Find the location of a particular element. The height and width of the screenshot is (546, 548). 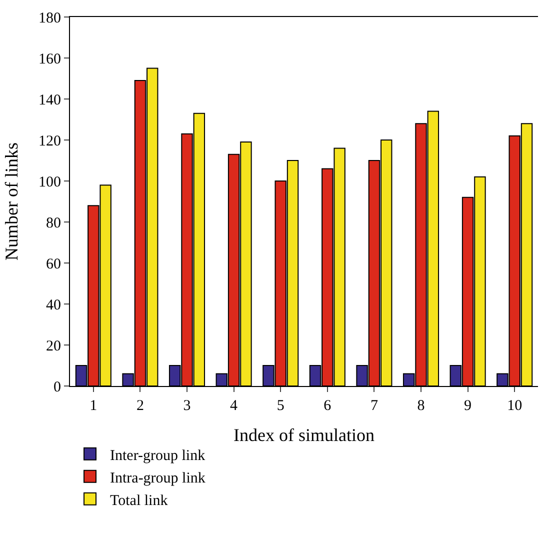

y-tick-label: 0 is located at coordinates (57, 387).